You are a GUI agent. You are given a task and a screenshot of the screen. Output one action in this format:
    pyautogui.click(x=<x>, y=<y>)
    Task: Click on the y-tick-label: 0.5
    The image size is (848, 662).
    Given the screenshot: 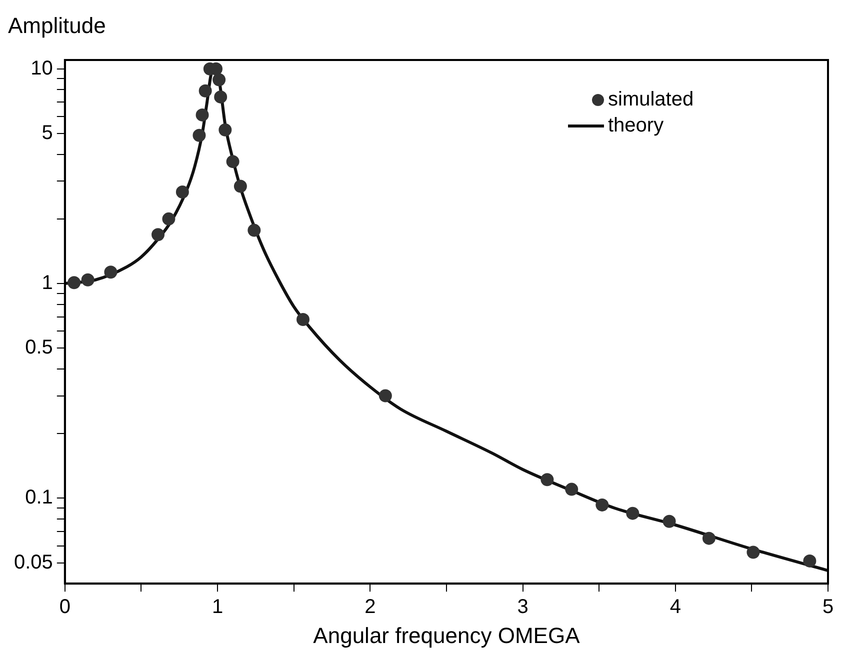 What is the action you would take?
    pyautogui.click(x=39, y=347)
    